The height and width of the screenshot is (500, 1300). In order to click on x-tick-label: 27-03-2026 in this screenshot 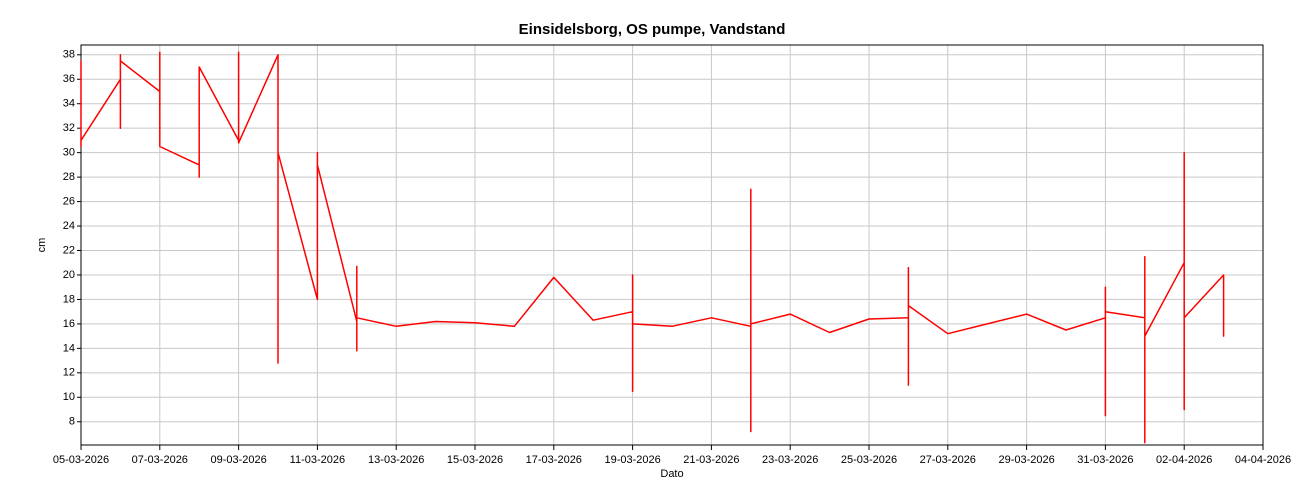, I will do `click(948, 460)`.